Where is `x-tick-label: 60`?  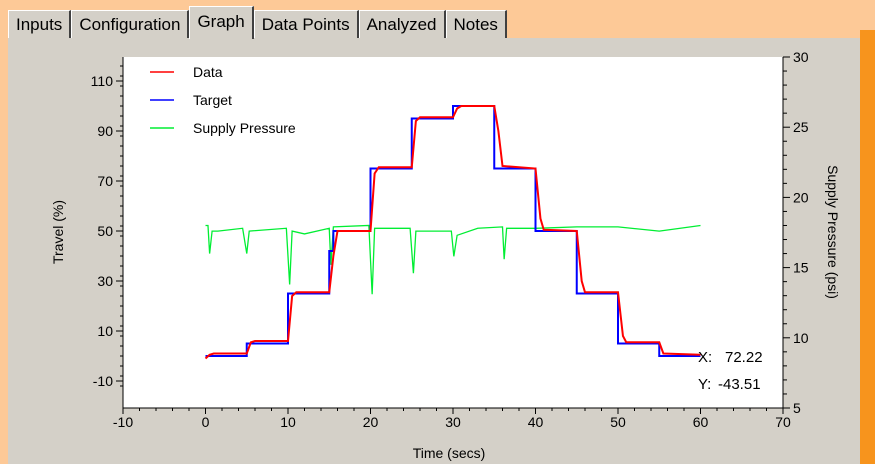
x-tick-label: 60 is located at coordinates (701, 422).